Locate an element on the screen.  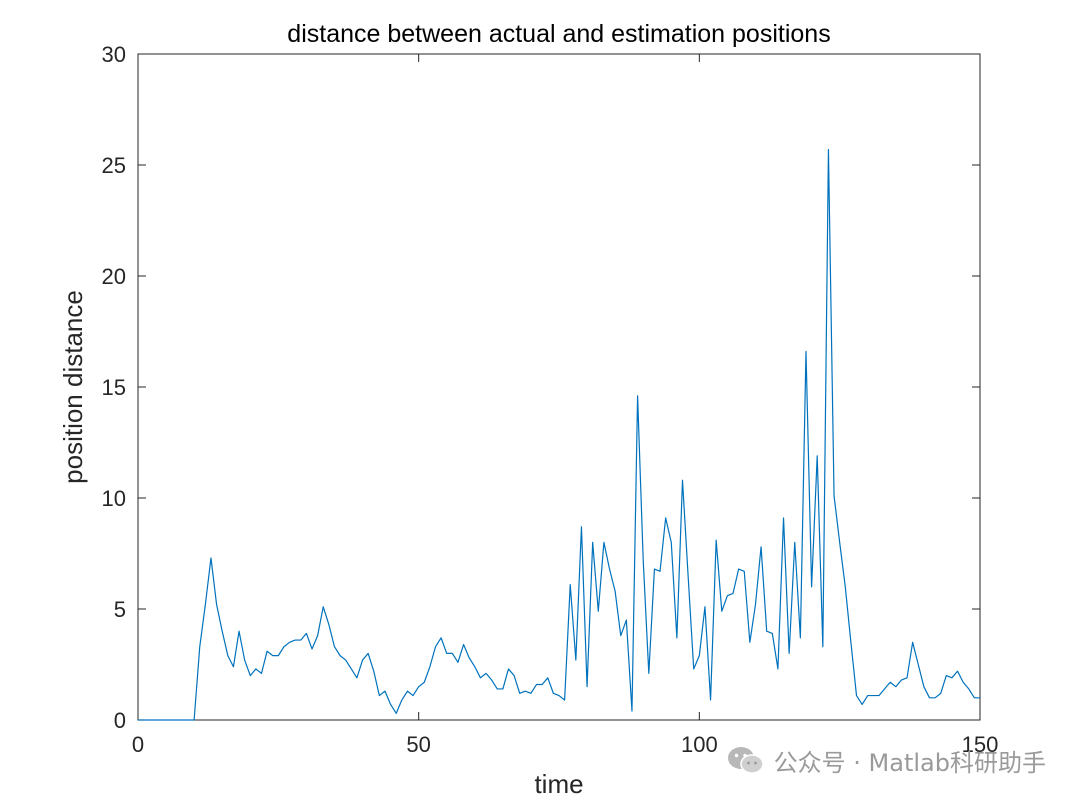
y-tick-label-0: 0 is located at coordinates (120, 720).